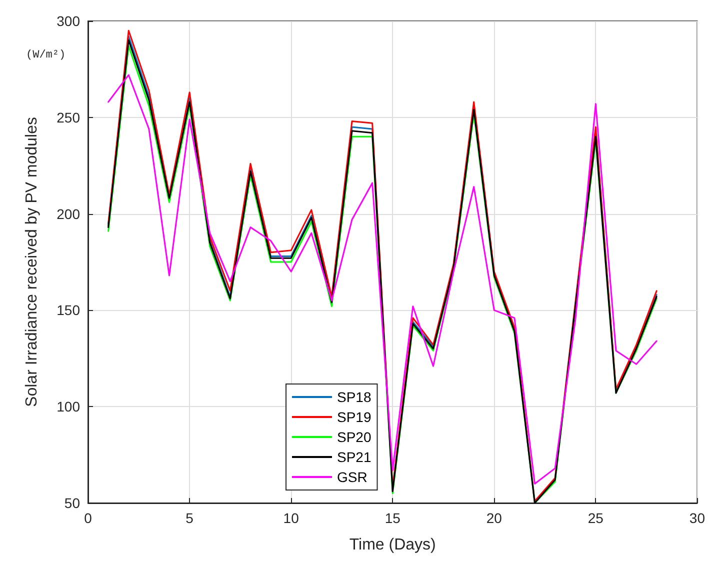  I want to click on x-tick-label: 20, so click(494, 518).